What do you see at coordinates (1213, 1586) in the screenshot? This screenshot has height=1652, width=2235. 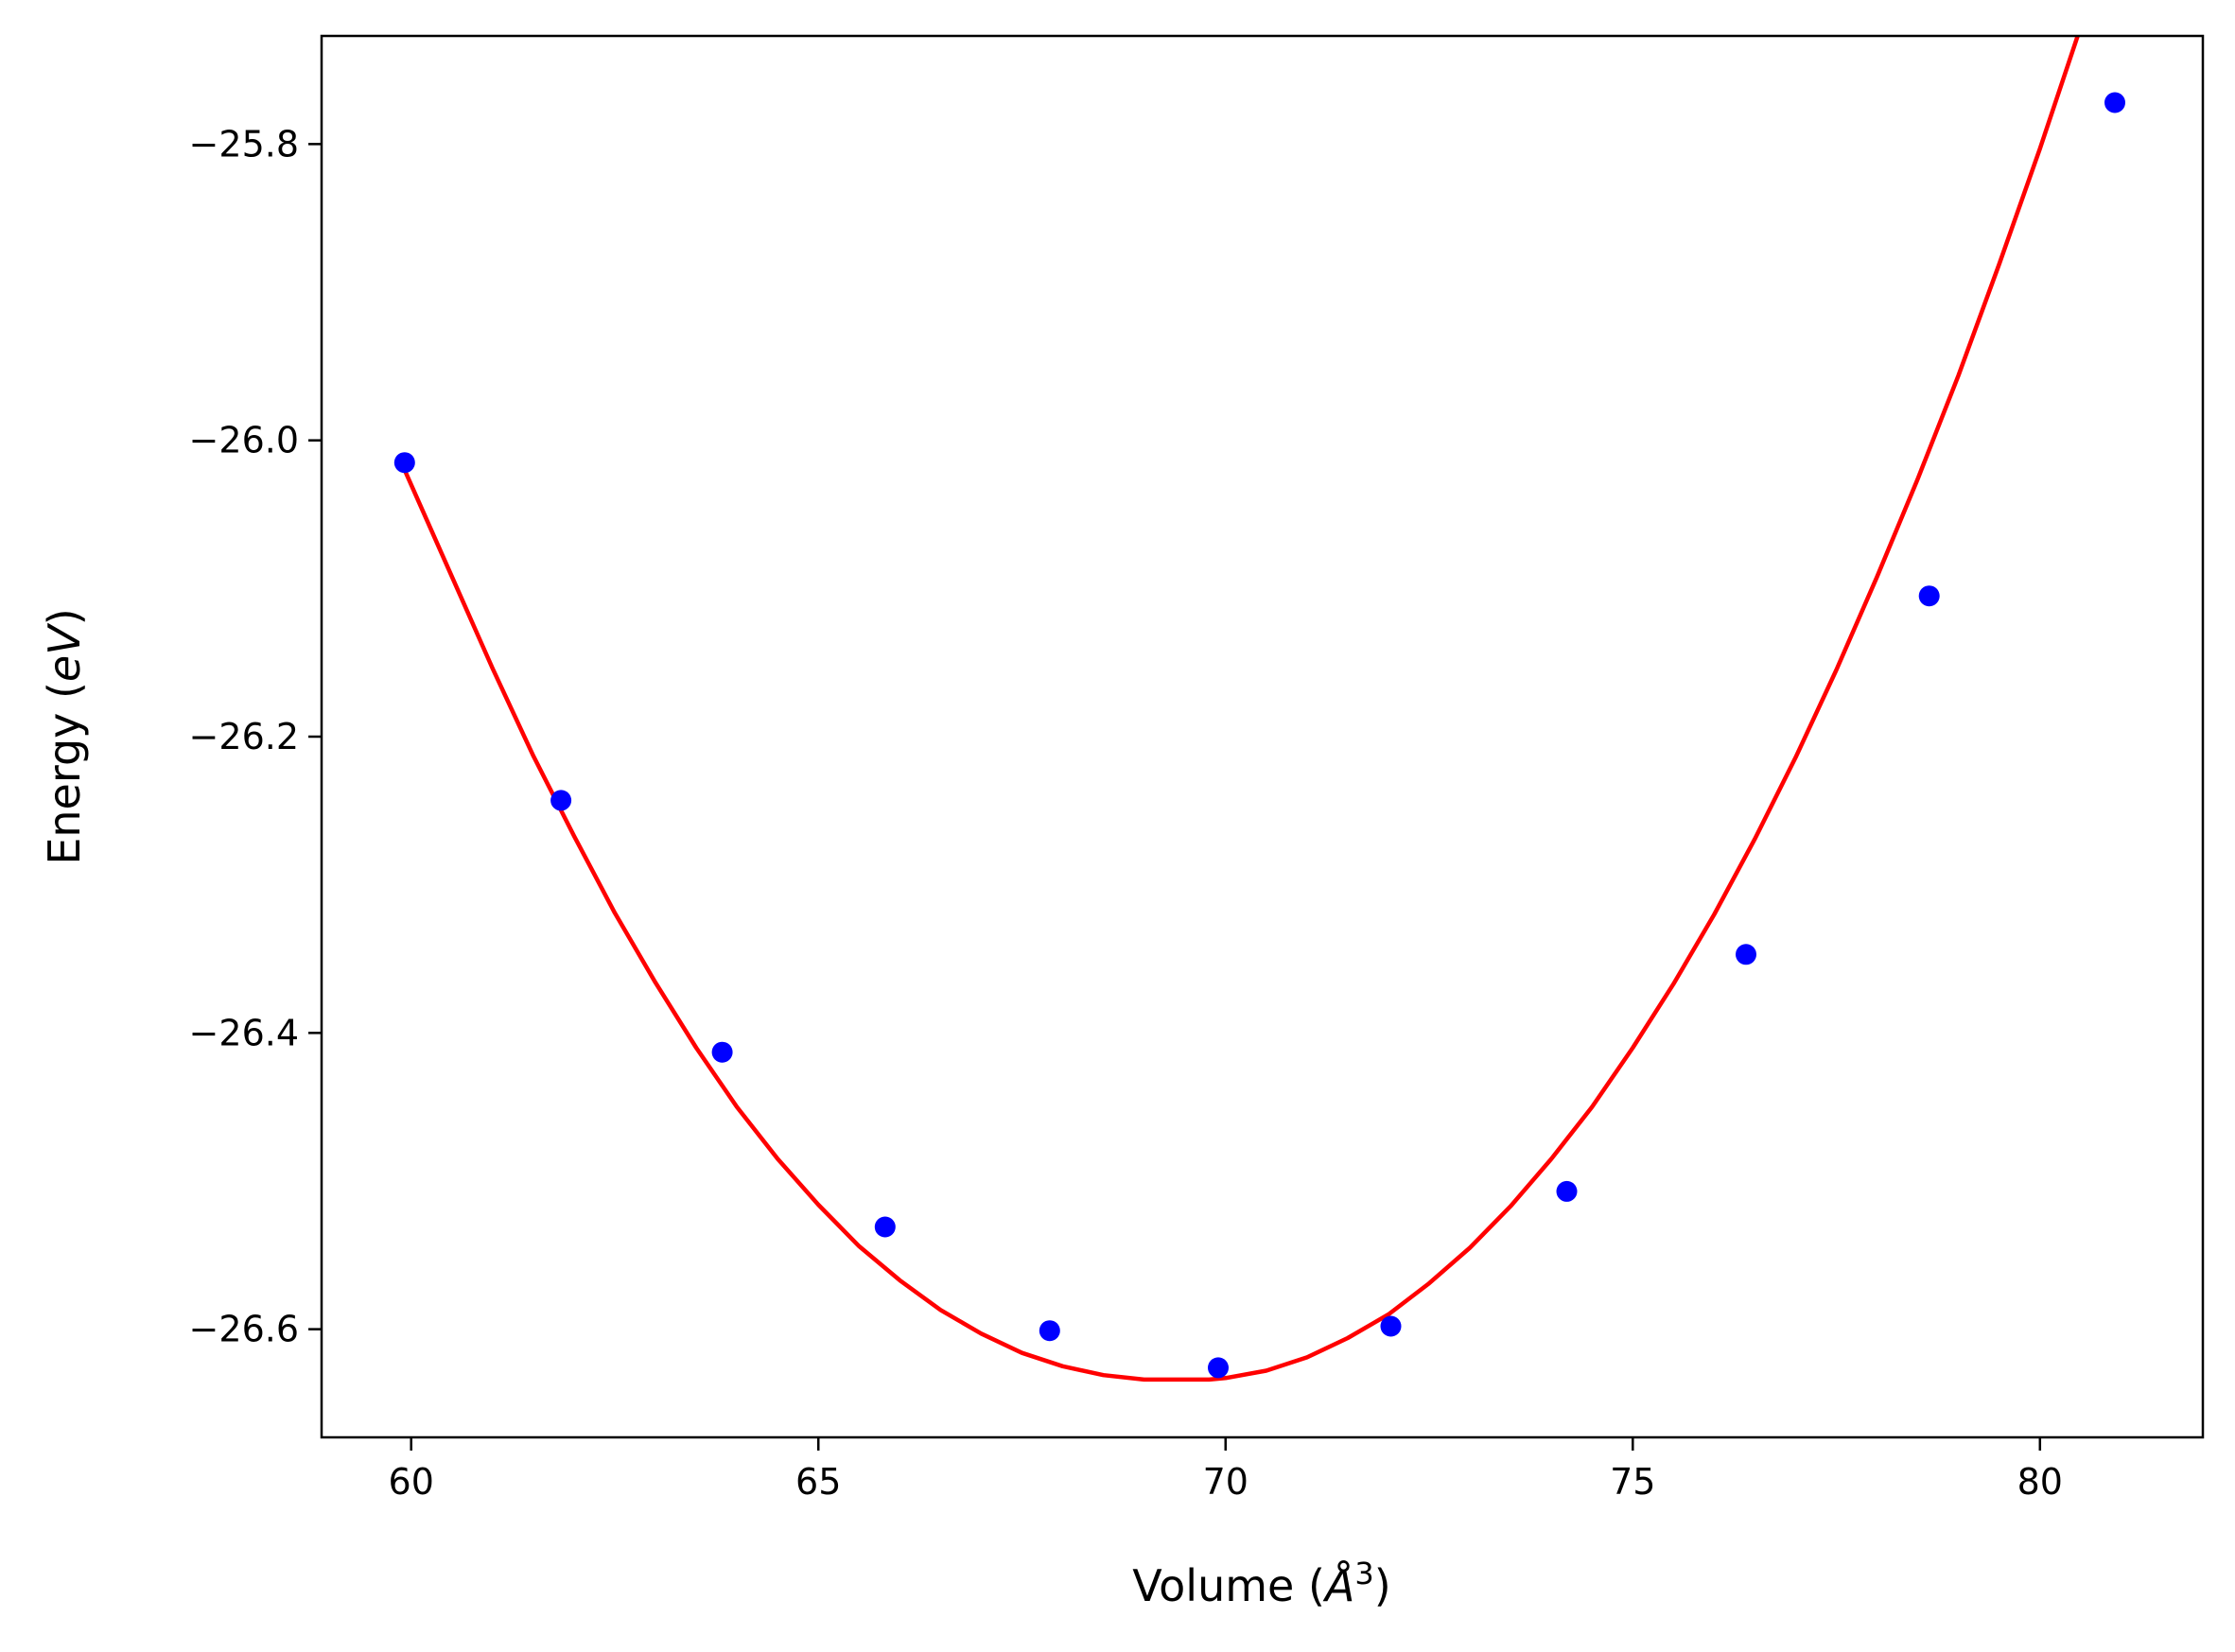 I see `x-axis-title-text: Volume` at bounding box center [1213, 1586].